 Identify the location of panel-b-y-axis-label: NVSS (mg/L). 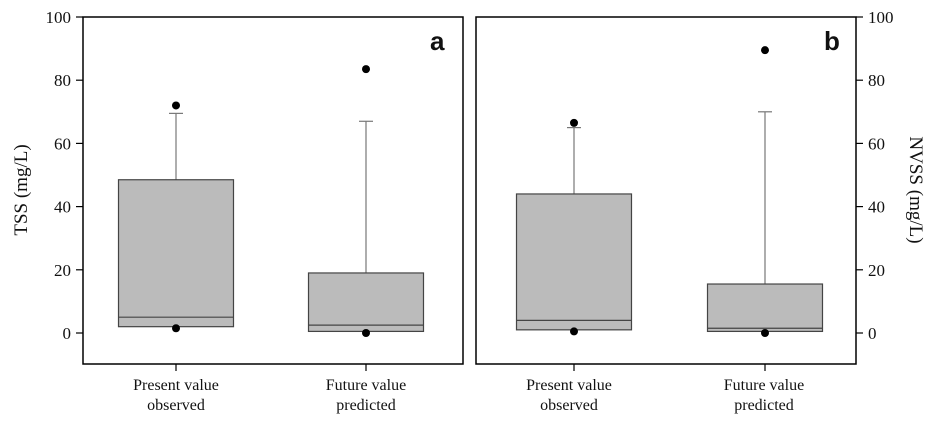
(915, 189).